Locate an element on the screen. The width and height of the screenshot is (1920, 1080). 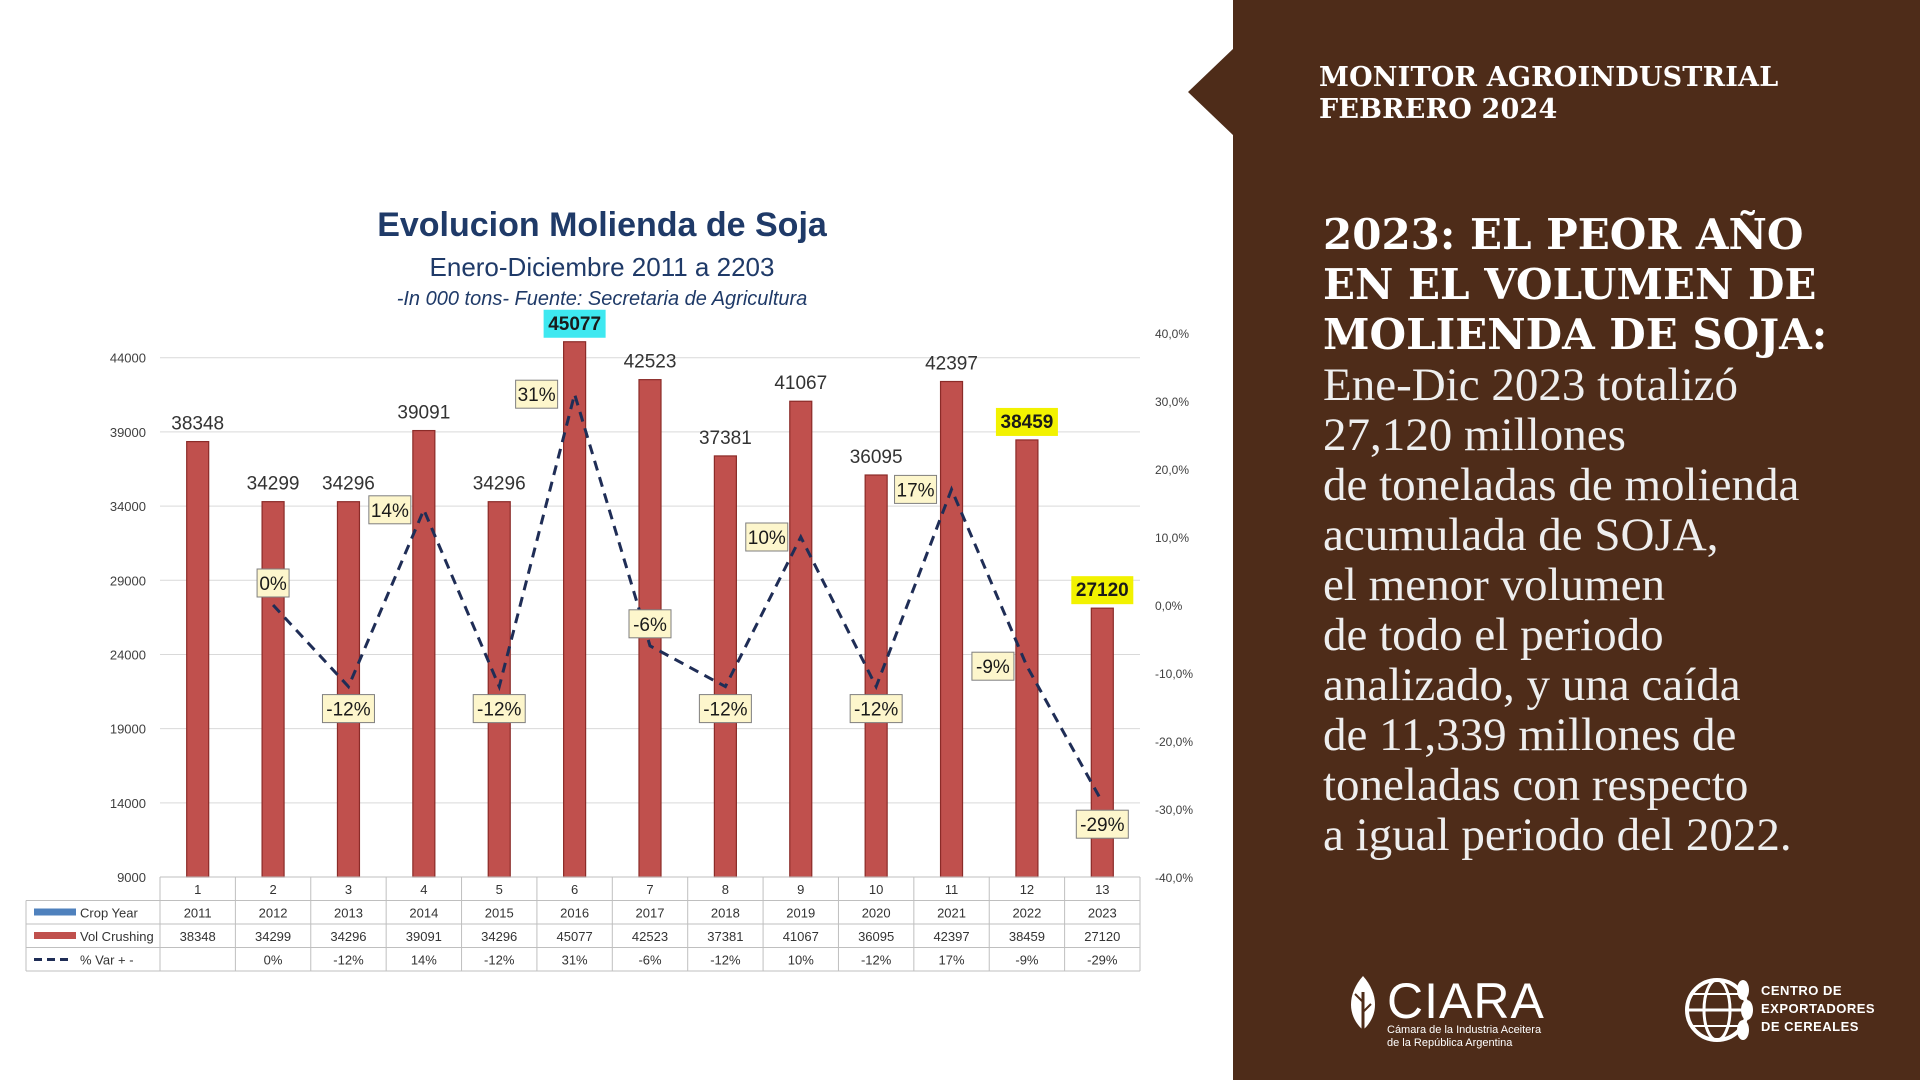
ciara-leaf-icon is located at coordinates (1363, 1007).